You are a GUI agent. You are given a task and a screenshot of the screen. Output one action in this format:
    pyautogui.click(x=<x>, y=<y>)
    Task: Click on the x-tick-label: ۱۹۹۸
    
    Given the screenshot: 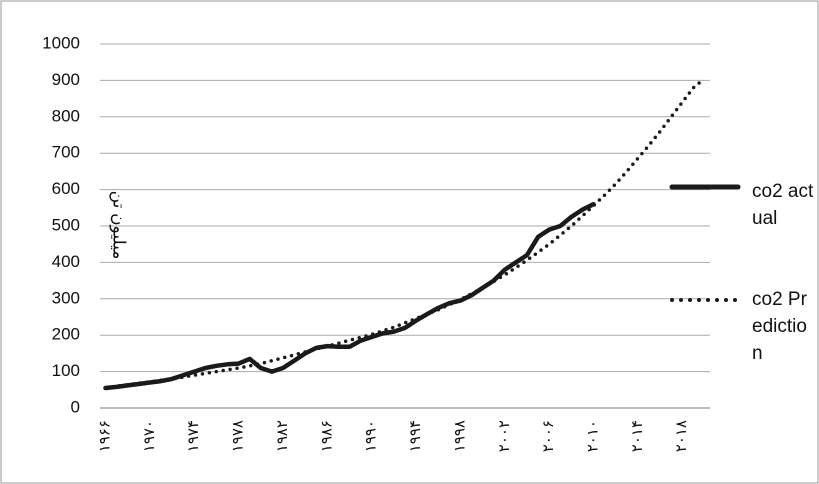 What is the action you would take?
    pyautogui.click(x=459, y=436)
    